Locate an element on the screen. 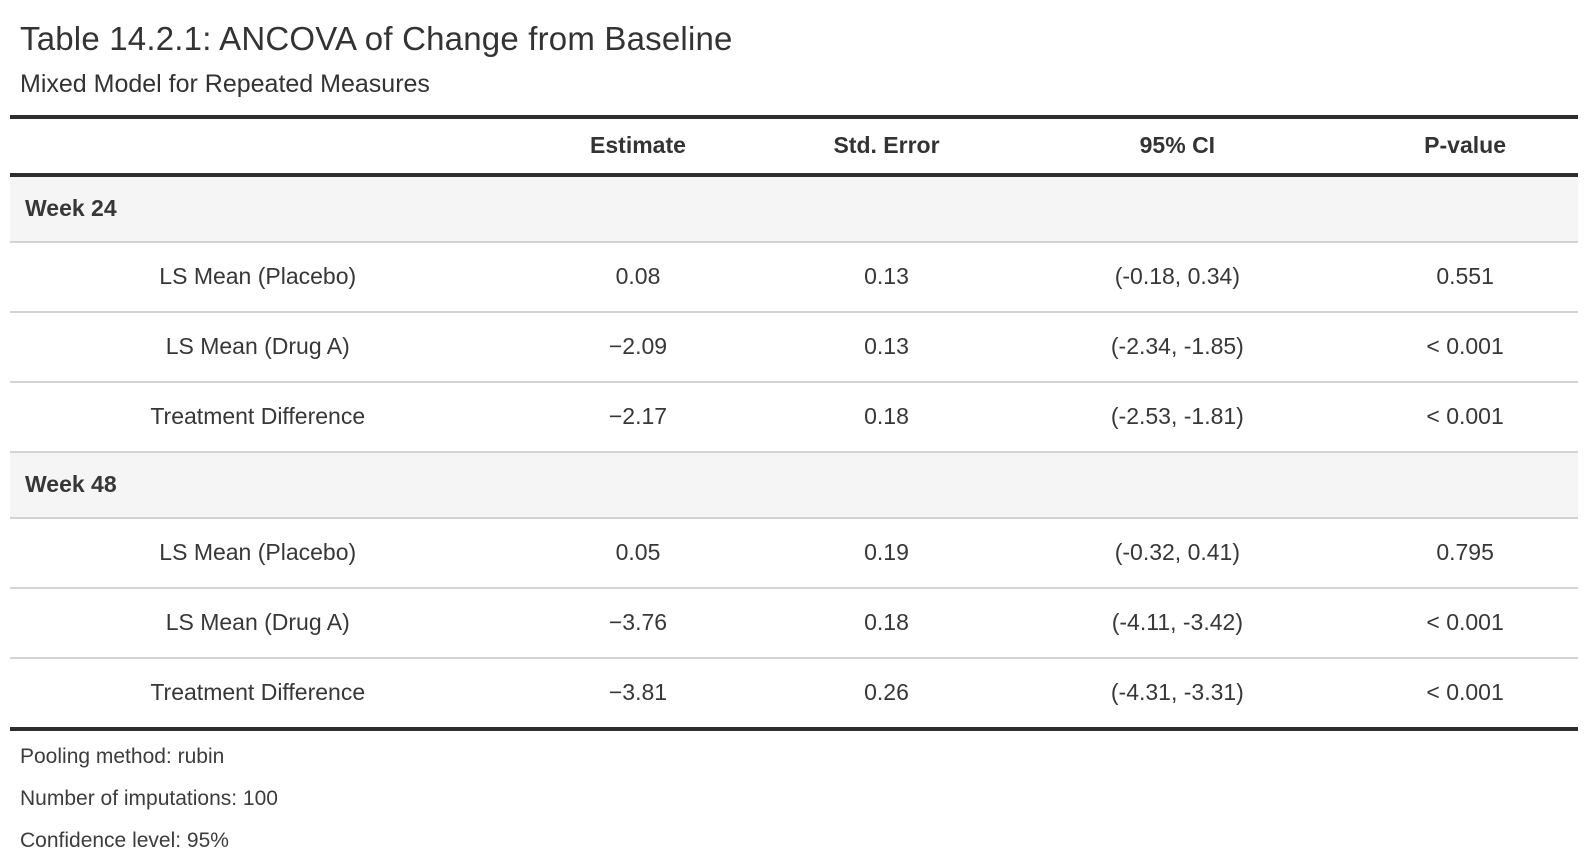  estimate-cell: −3.81 is located at coordinates (638, 695).